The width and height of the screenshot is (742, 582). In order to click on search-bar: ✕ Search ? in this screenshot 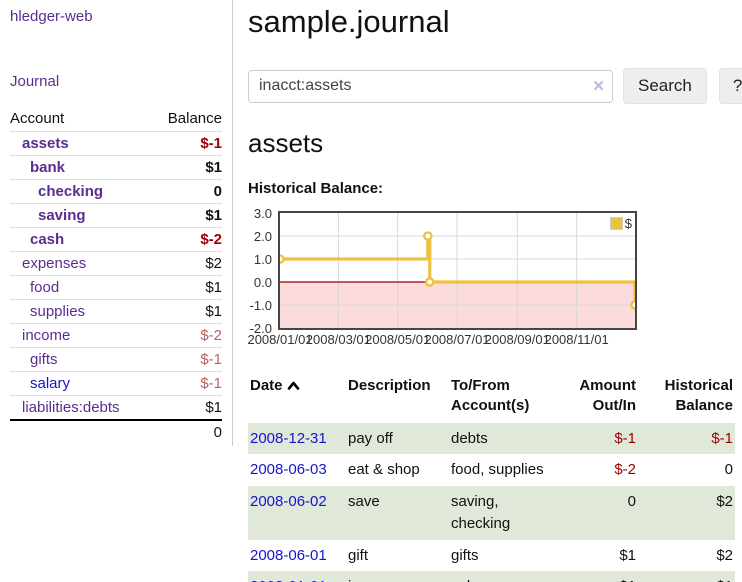, I will do `click(495, 86)`.